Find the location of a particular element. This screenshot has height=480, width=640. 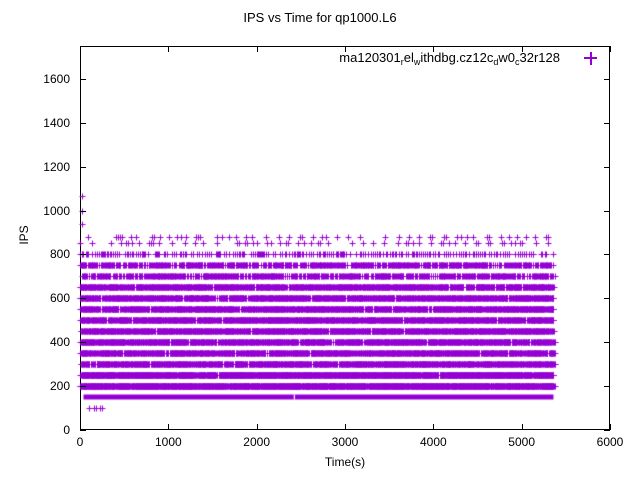

x-tick-label: 6000 is located at coordinates (610, 442).